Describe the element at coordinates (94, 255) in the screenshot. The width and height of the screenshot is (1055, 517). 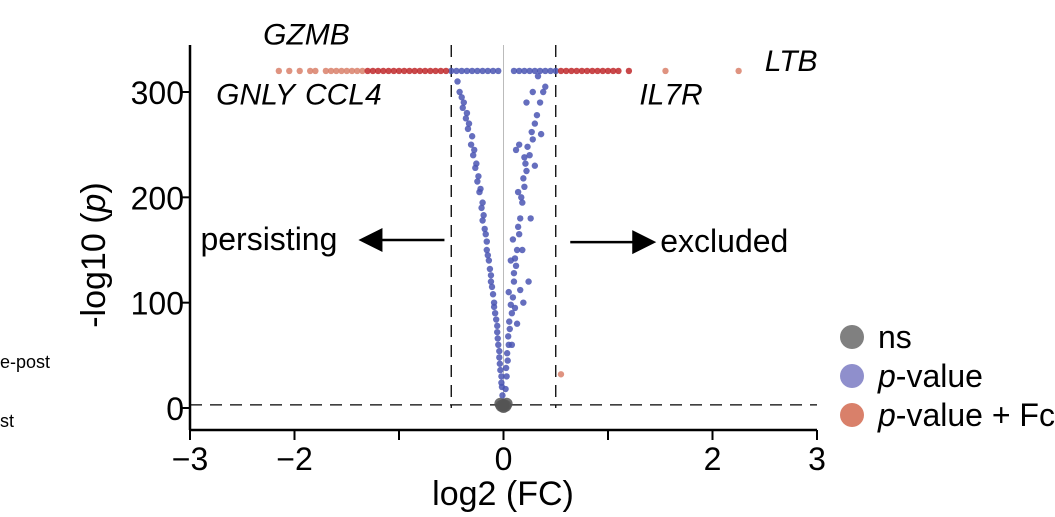
I see `y-axis-label: -log10 (p)` at that location.